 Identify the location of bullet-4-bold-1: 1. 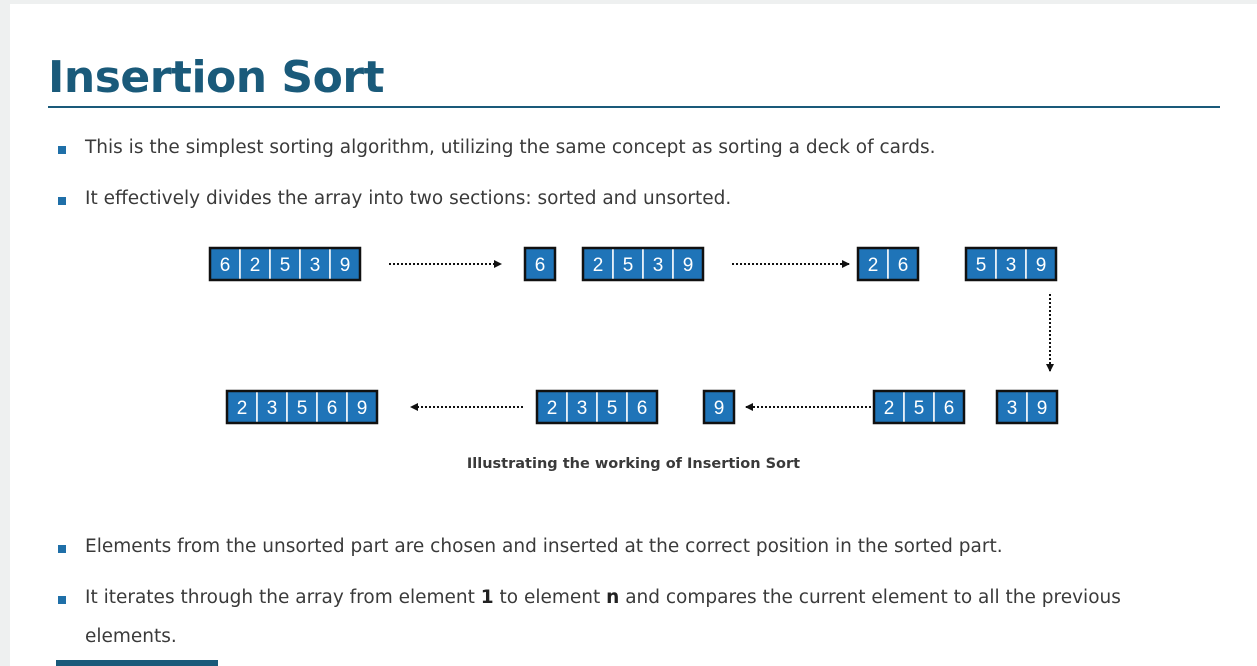
(487, 597).